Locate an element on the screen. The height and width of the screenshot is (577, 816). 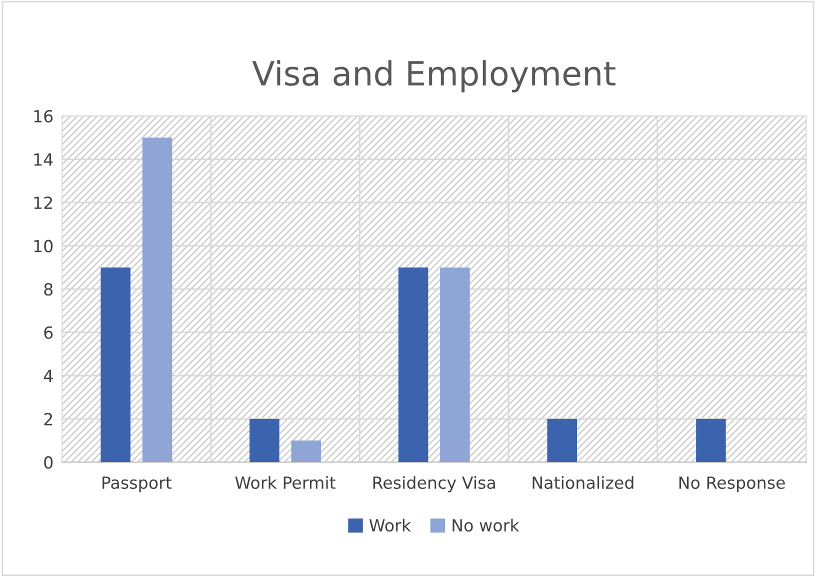
x-tick-label: Passport is located at coordinates (137, 484).